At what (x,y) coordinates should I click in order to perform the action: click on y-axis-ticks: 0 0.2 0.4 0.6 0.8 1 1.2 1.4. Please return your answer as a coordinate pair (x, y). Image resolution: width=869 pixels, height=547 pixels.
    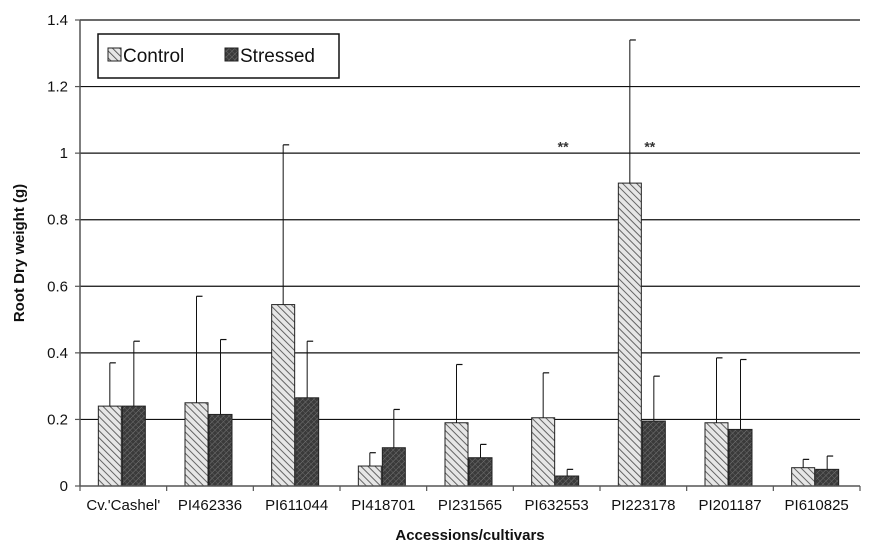
    Looking at the image, I should click on (63, 253).